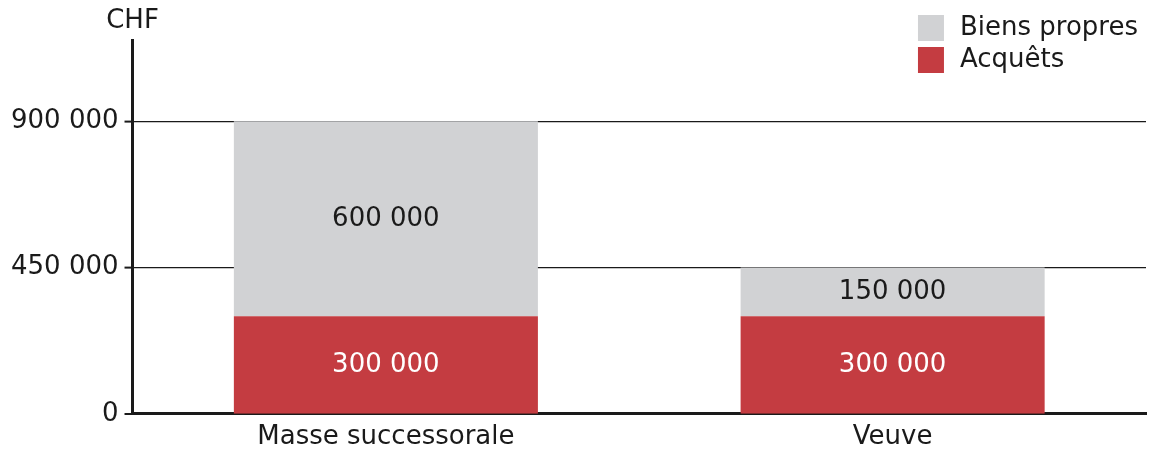 This screenshot has height=466, width=1166. Describe the element at coordinates (386, 216) in the screenshot. I see `data-label: 600 000` at that location.